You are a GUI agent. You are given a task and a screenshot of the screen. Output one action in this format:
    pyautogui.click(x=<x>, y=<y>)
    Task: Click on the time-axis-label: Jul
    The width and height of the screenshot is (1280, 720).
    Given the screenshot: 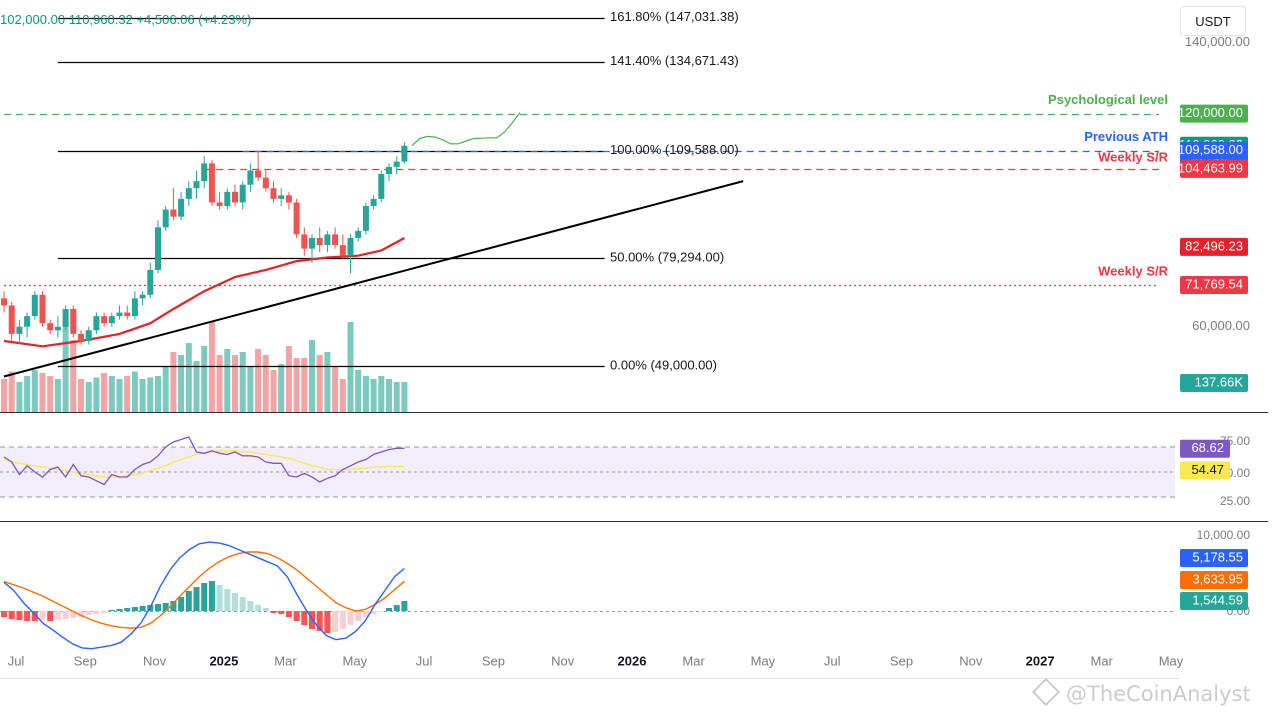 What is the action you would take?
    pyautogui.click(x=16, y=660)
    